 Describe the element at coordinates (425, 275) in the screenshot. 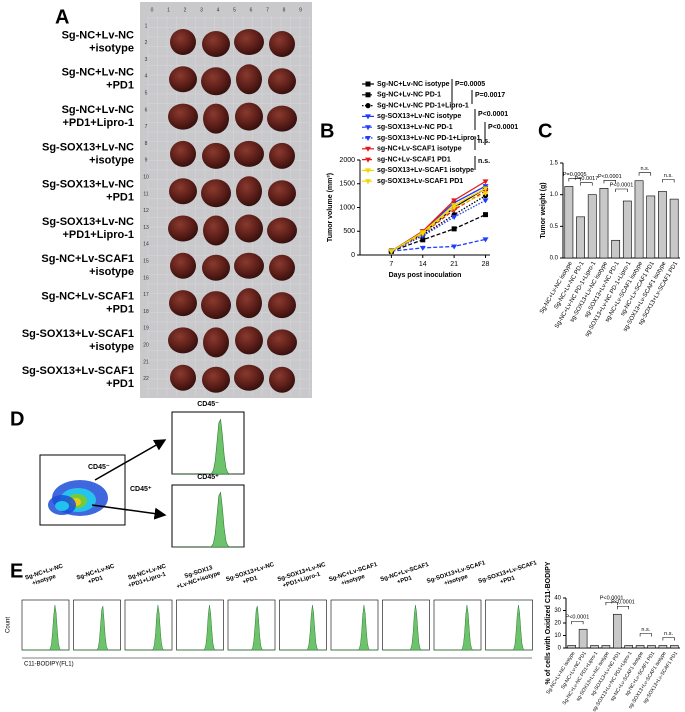

I see `x-axis-label: Days post inoculation` at that location.